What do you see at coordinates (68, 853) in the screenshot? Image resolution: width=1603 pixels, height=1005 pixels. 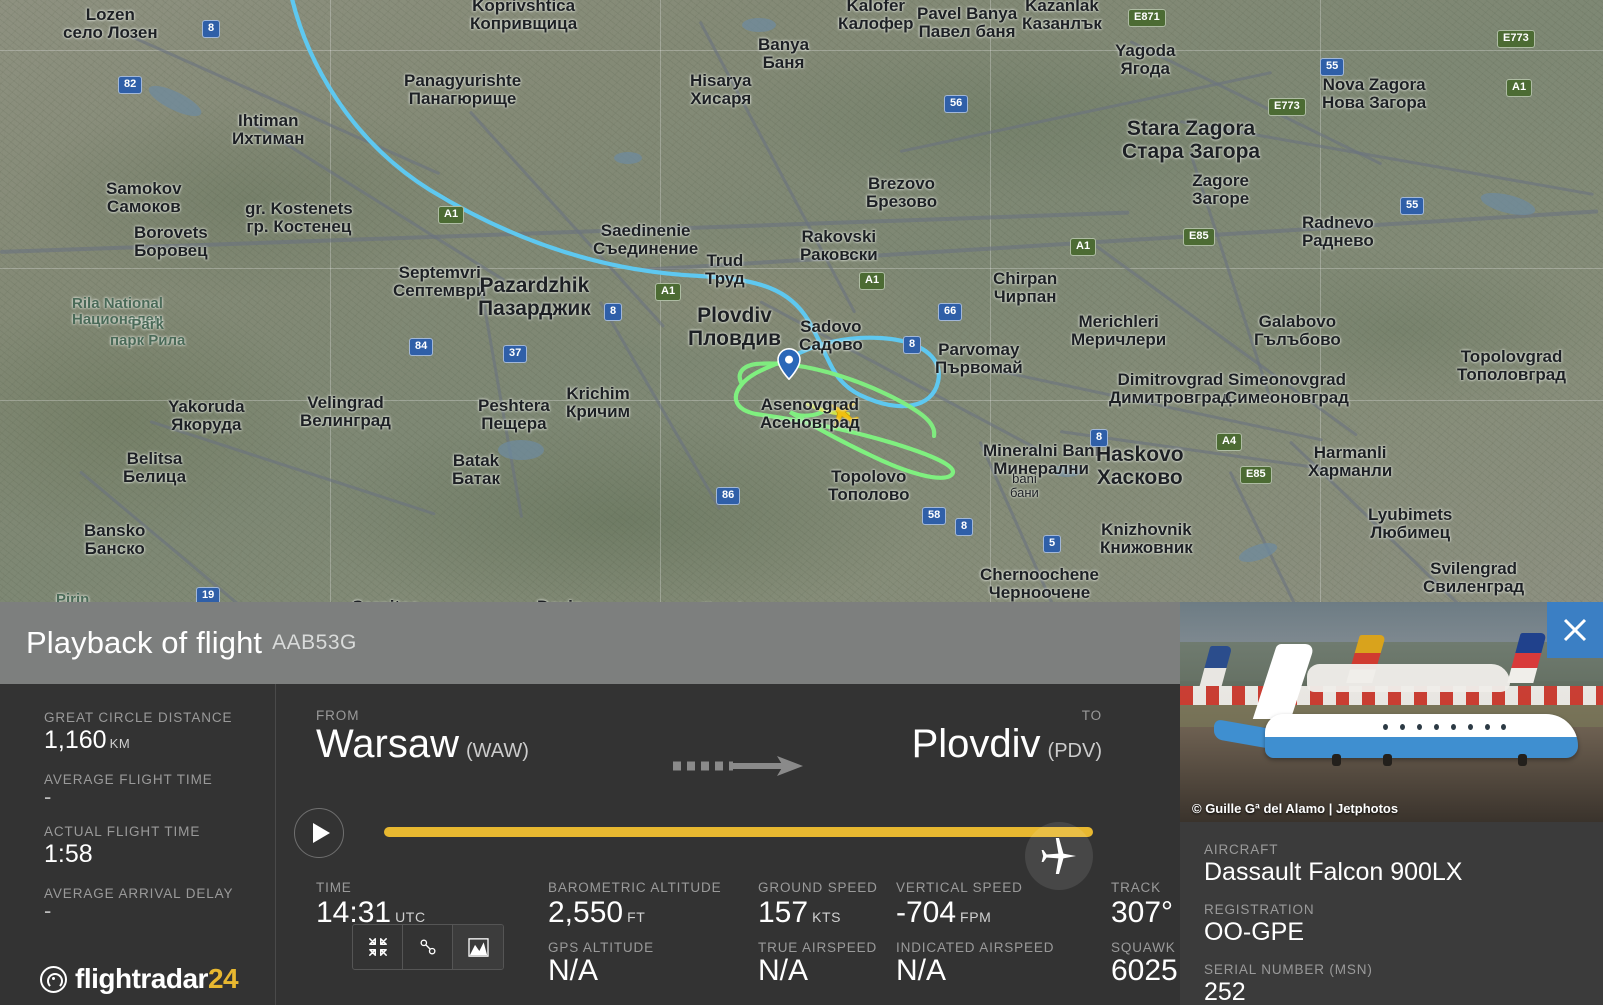 I see `stat-value: 1:58` at bounding box center [68, 853].